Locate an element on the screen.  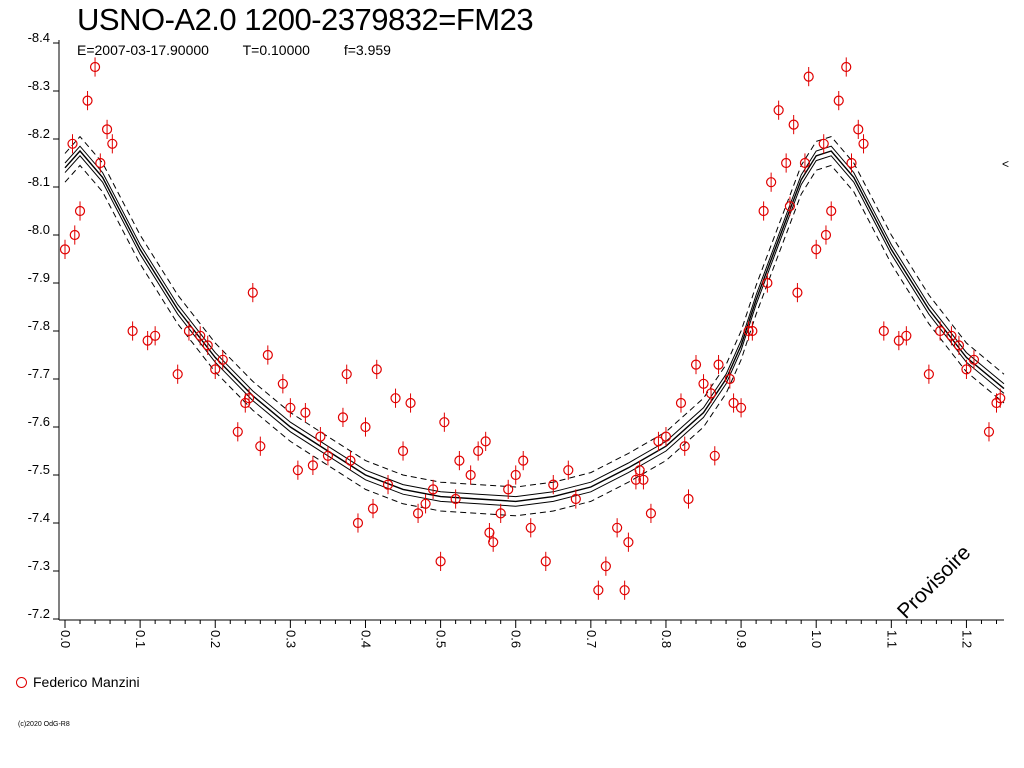
y-tick-label: -8.1 is located at coordinates (39, 181).